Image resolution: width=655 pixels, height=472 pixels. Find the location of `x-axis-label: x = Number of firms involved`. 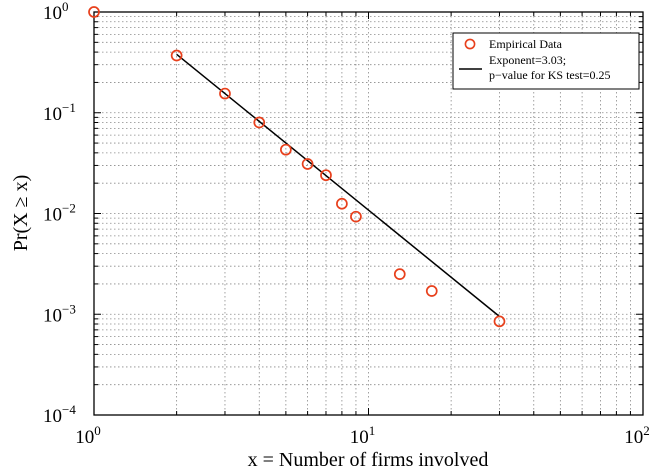

x-axis-label: x = Number of firms involved is located at coordinates (368, 460).